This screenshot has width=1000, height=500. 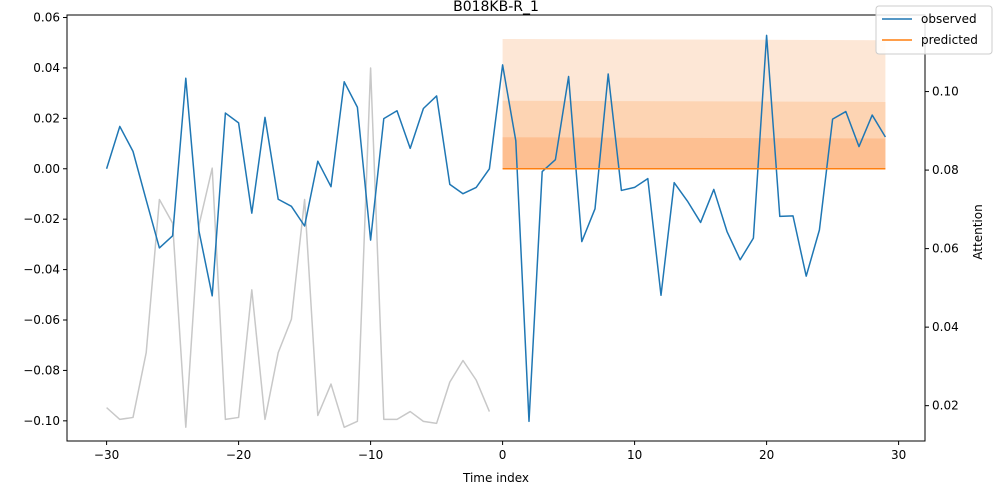 What do you see at coordinates (370, 455) in the screenshot?
I see `x-tick-label: −10` at bounding box center [370, 455].